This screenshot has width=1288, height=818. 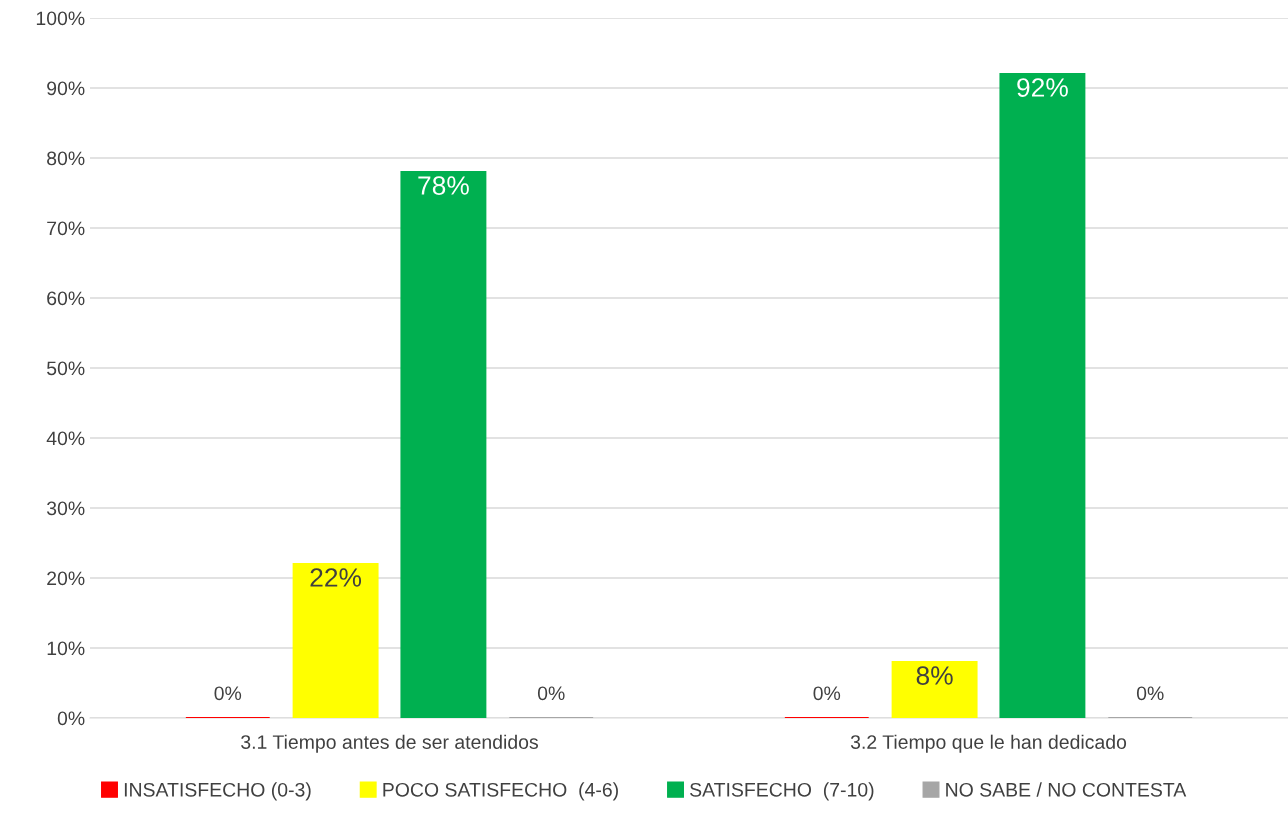 What do you see at coordinates (66, 158) in the screenshot?
I see `y-tick-label: 80%` at bounding box center [66, 158].